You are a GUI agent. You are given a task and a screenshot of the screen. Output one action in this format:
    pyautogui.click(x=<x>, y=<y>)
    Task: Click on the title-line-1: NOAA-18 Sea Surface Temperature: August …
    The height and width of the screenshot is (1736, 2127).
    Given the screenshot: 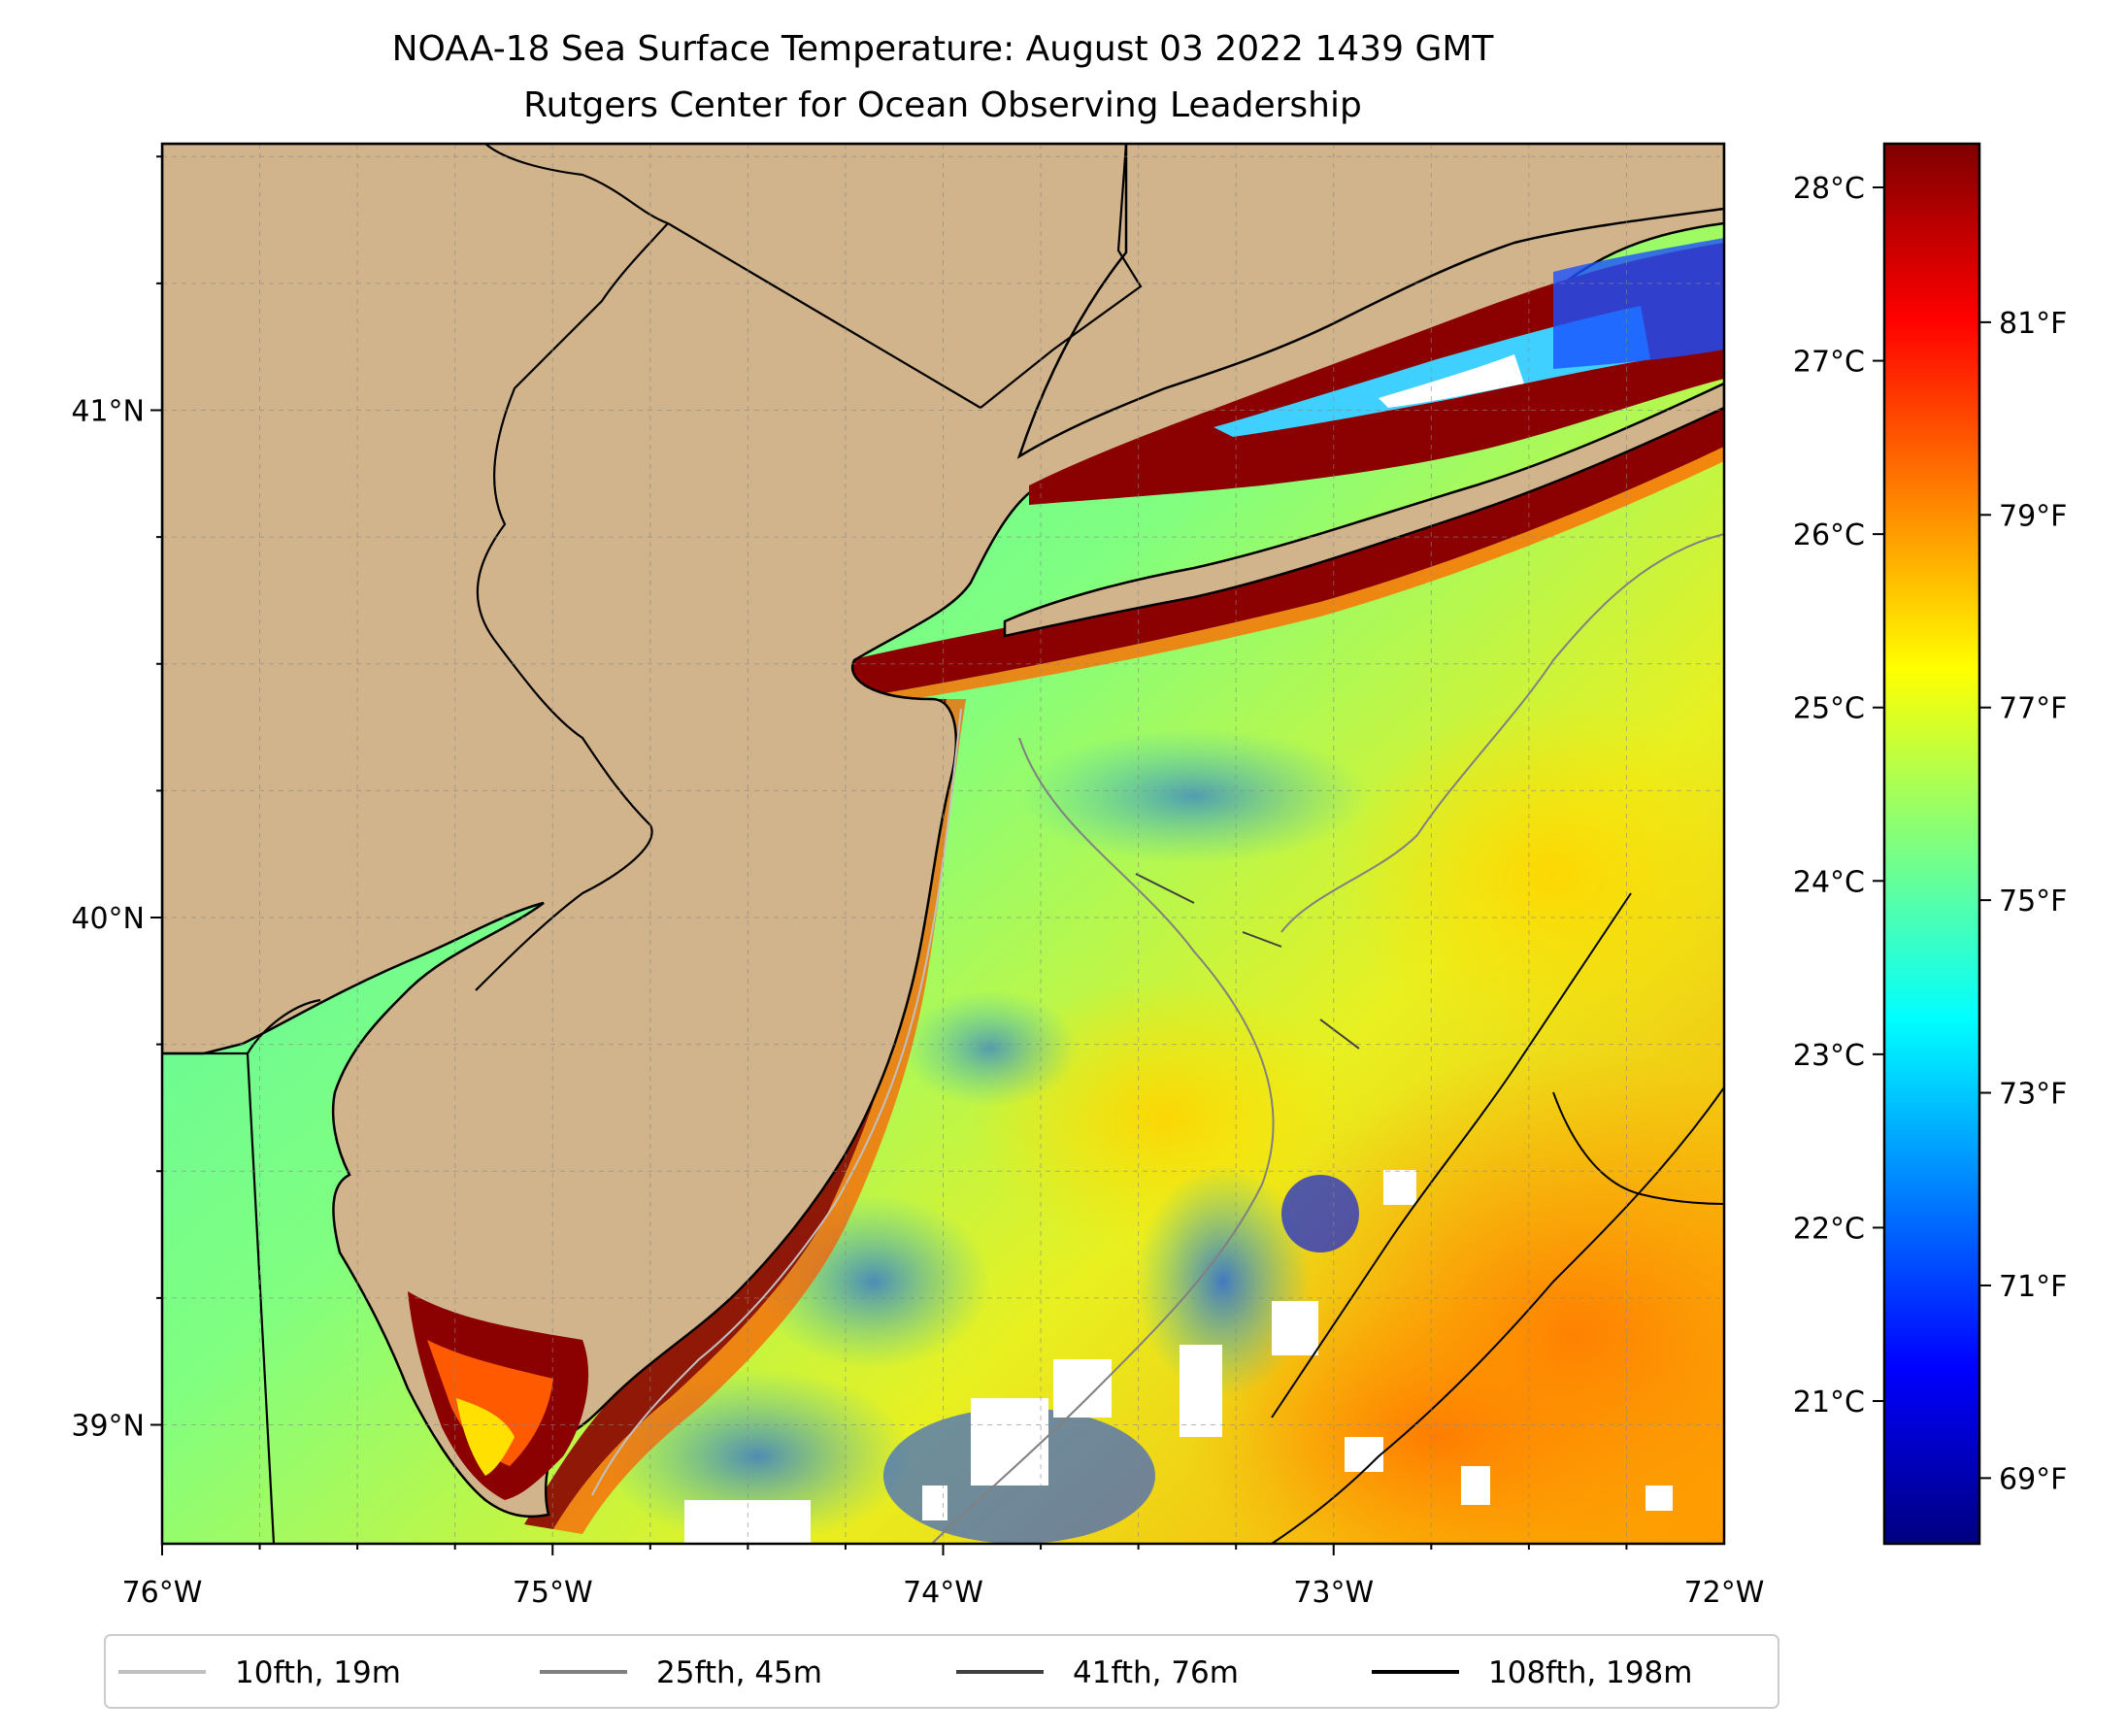 What is the action you would take?
    pyautogui.click(x=943, y=49)
    